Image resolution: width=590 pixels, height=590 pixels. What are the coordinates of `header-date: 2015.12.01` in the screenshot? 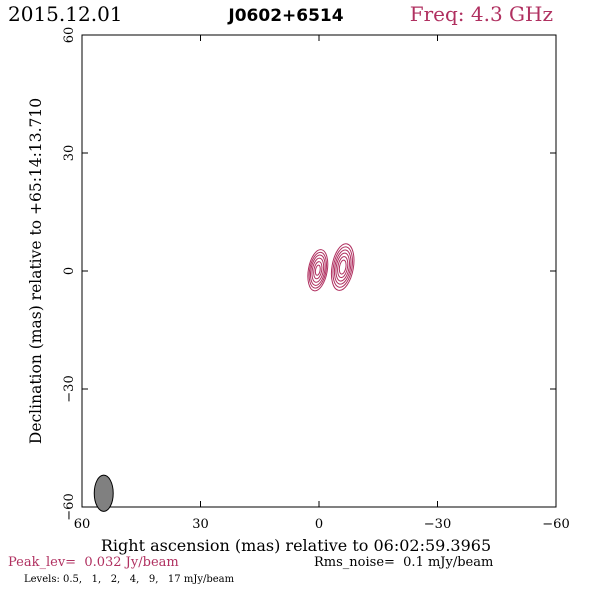 It's located at (65, 14).